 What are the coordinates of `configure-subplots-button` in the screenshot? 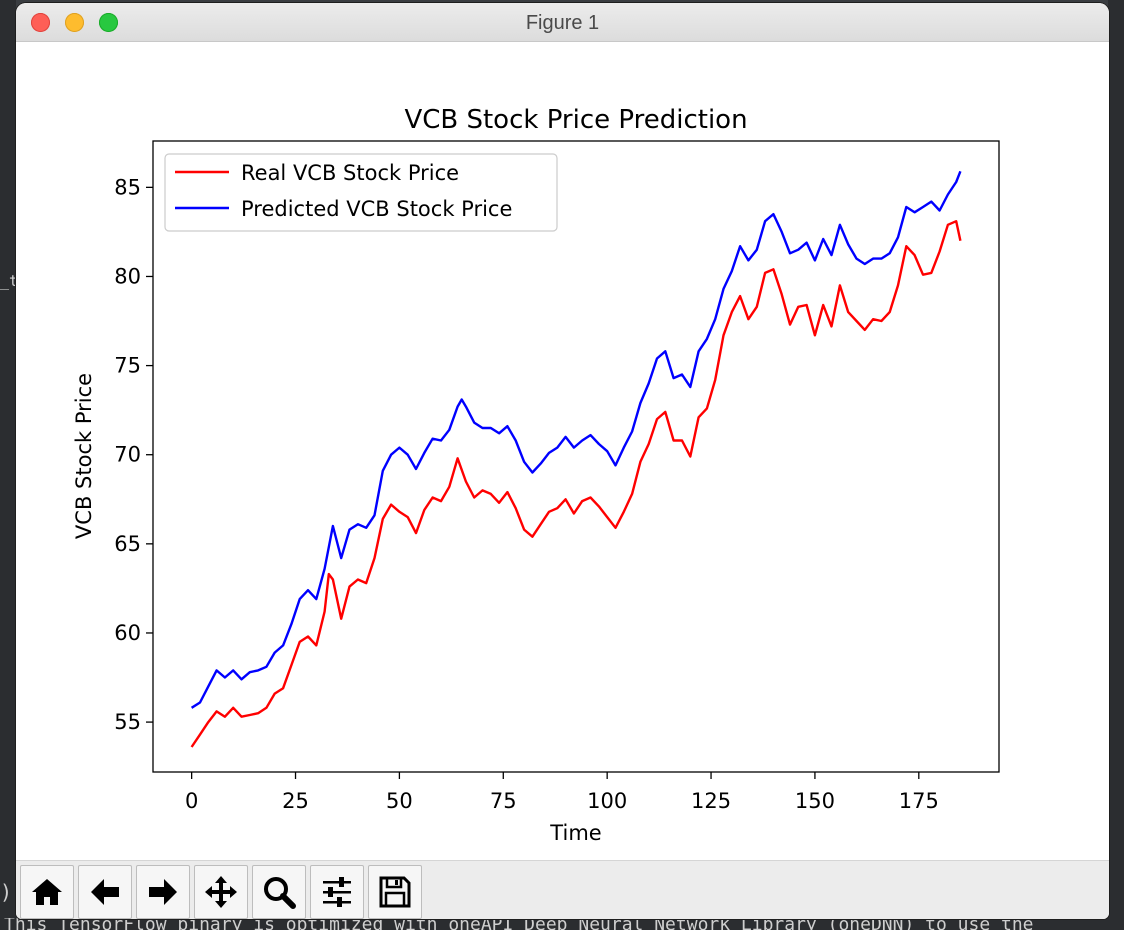 It's located at (337, 892).